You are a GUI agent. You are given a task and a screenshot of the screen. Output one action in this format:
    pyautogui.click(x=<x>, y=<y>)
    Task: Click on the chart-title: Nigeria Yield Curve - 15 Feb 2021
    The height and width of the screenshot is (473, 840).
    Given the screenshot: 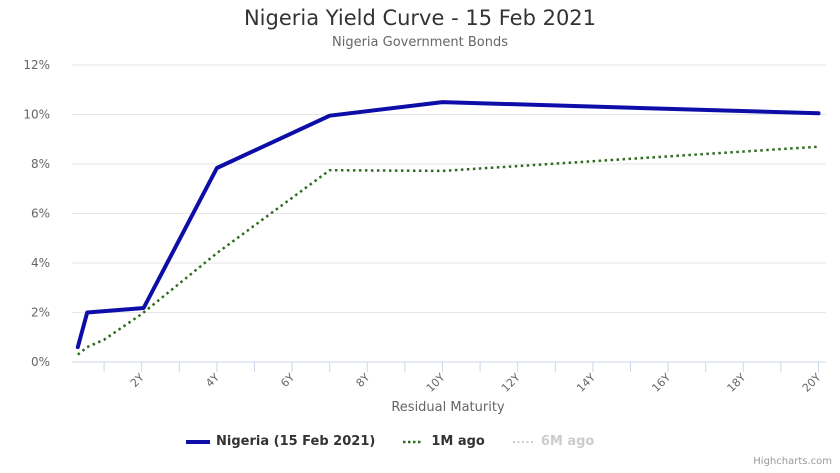 What is the action you would take?
    pyautogui.click(x=420, y=18)
    